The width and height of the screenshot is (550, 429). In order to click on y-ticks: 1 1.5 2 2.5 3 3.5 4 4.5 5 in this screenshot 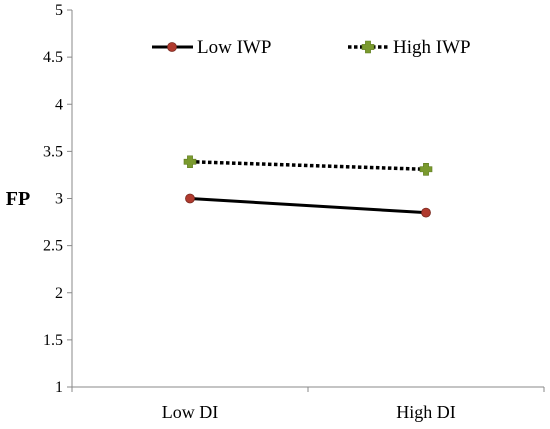, I will do `click(57, 199)`.